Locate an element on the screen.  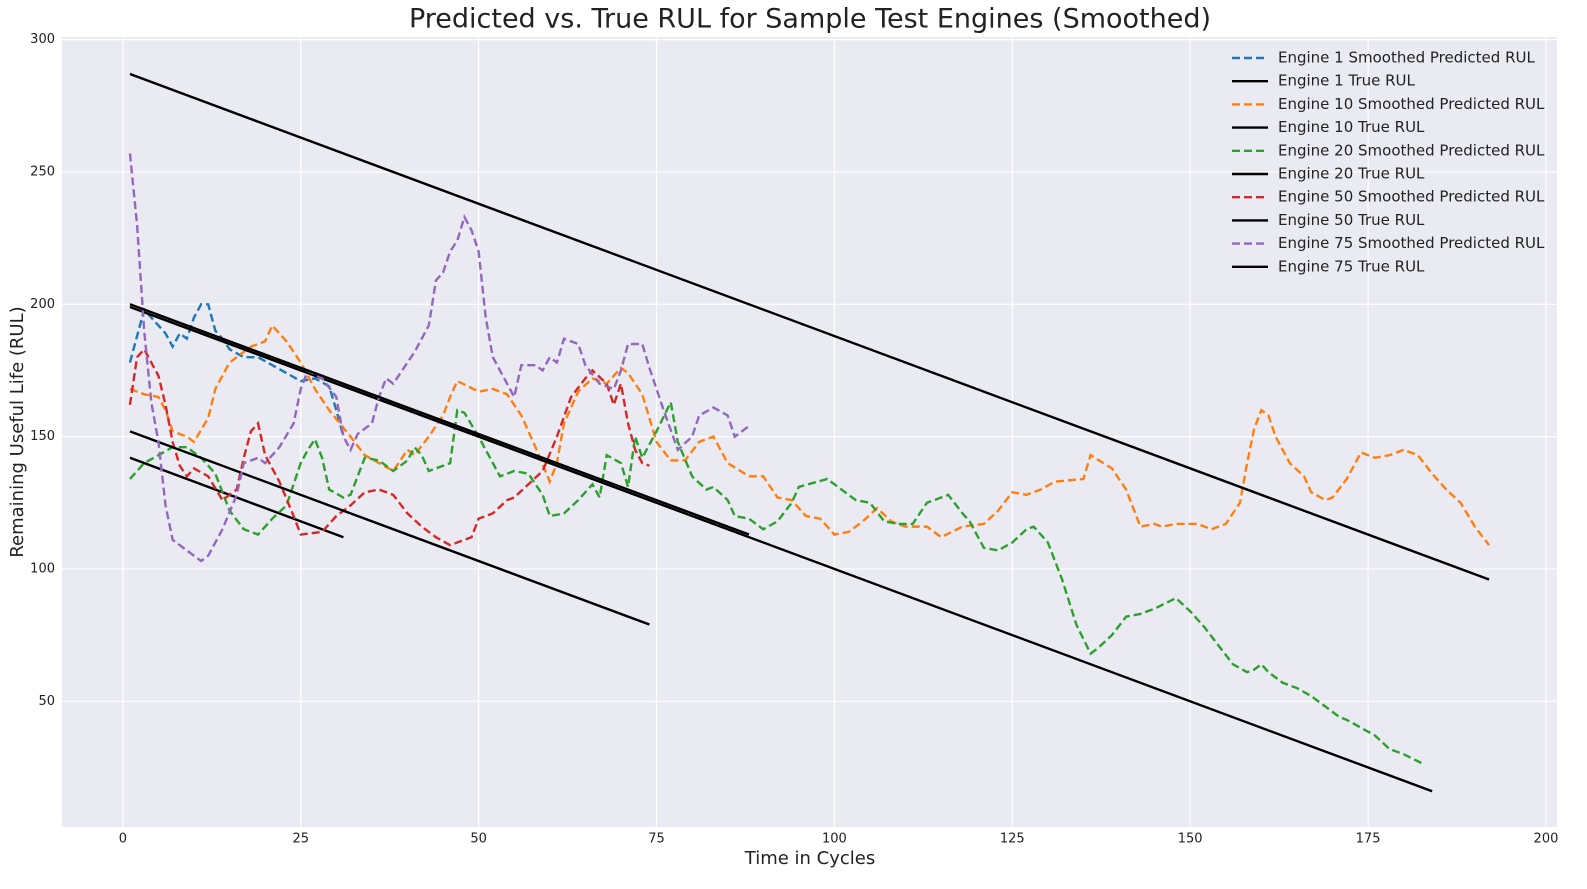
legend-label: Engine 20 True RUL is located at coordinates (1351, 174).